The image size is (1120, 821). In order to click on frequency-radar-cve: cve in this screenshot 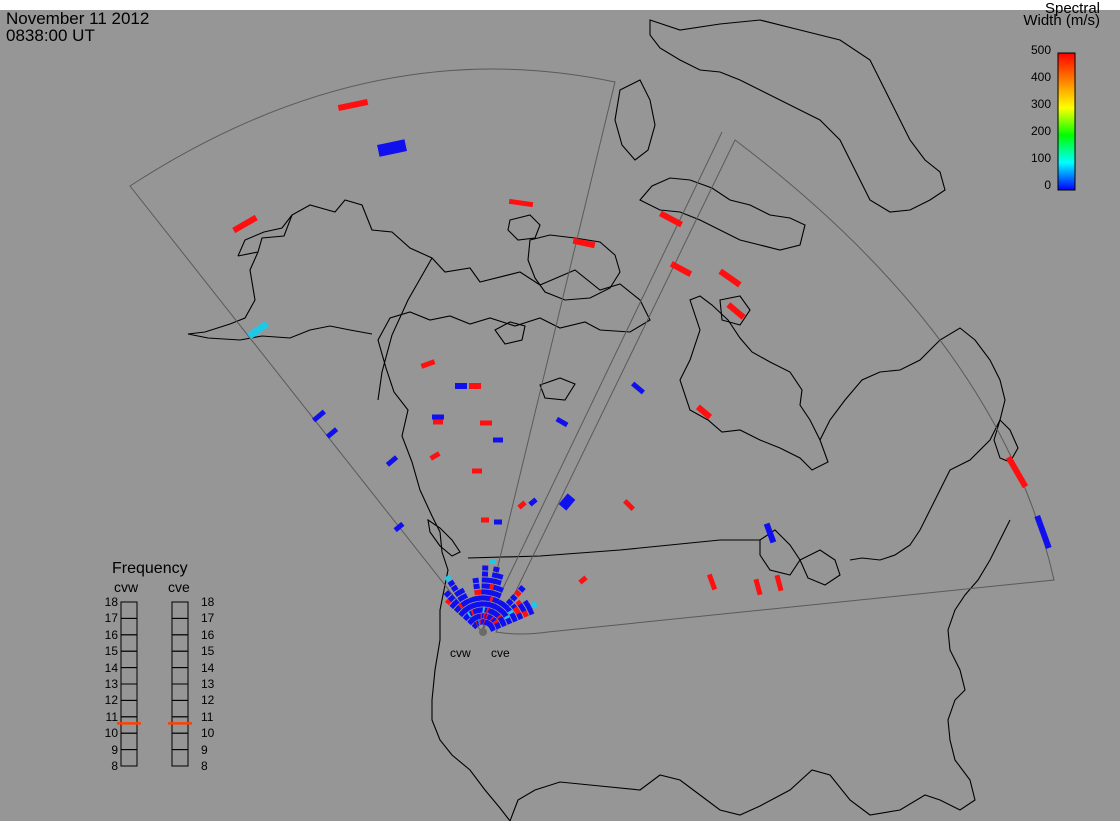, I will do `click(179, 587)`.